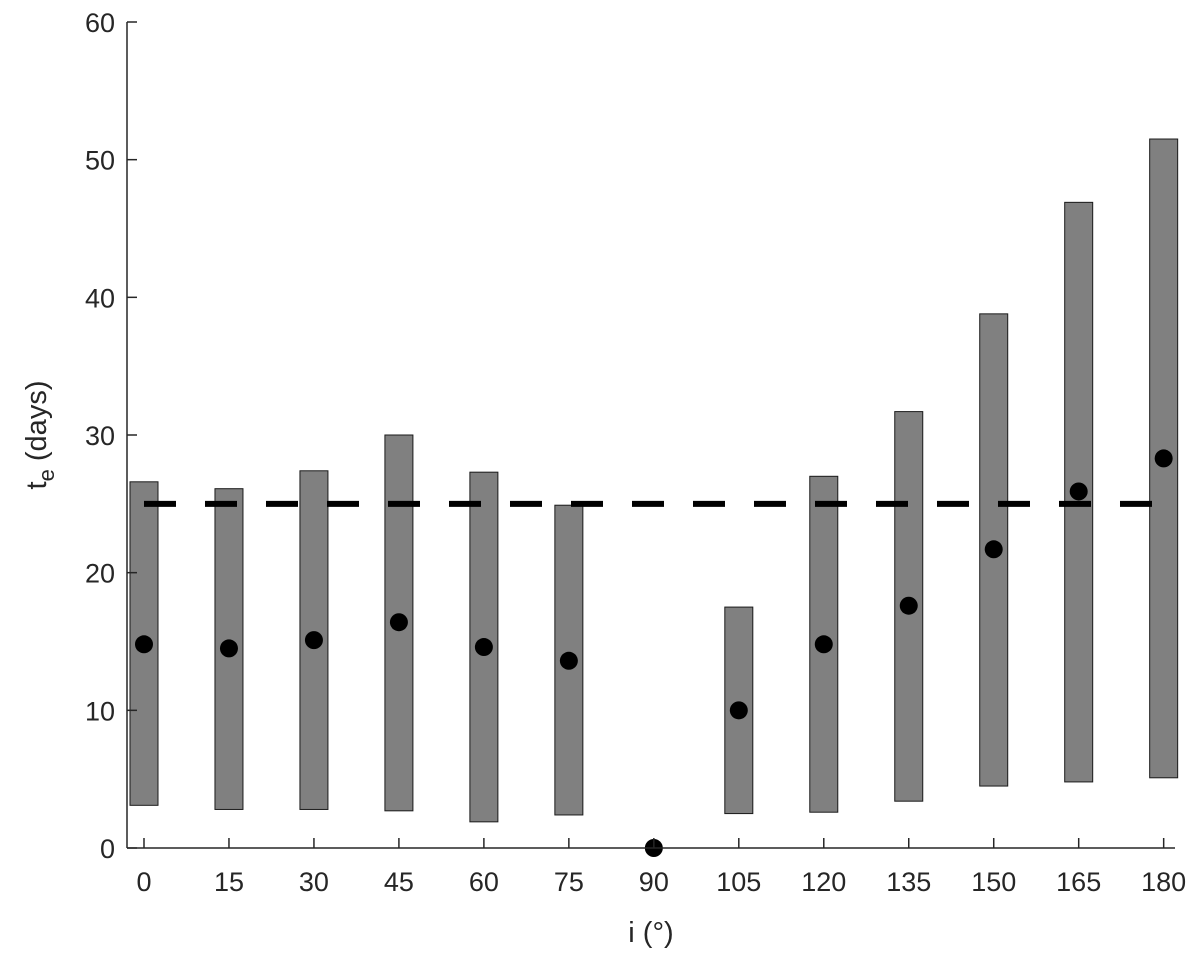 The width and height of the screenshot is (1200, 959). I want to click on x-ticks: 0 15 30 45 60 75 90 105 120 135 150 165 180, so click(661, 867).